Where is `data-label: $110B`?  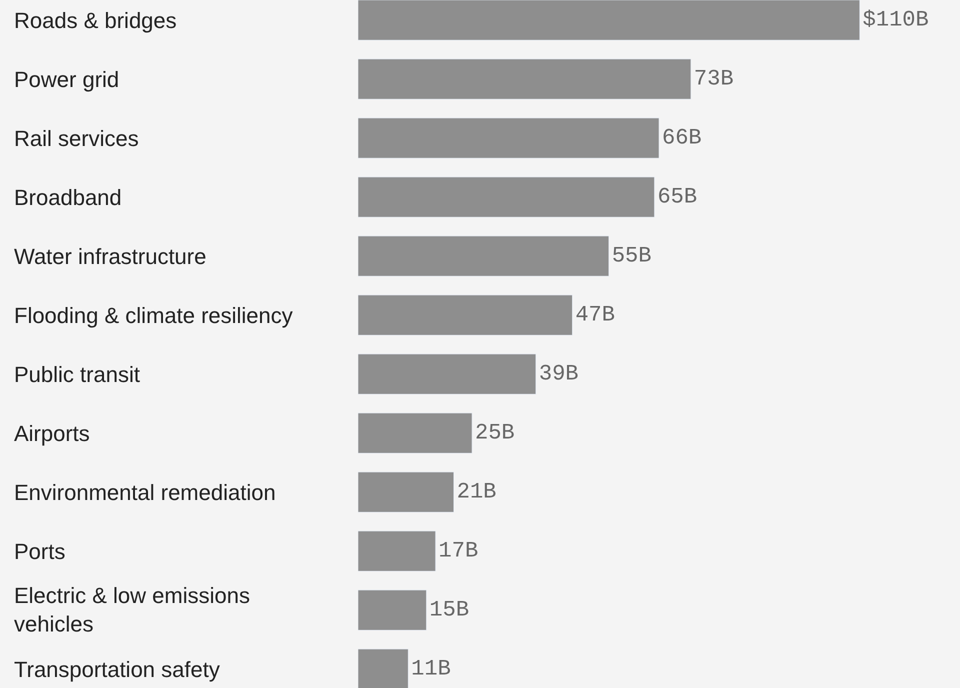 data-label: $110B is located at coordinates (895, 20).